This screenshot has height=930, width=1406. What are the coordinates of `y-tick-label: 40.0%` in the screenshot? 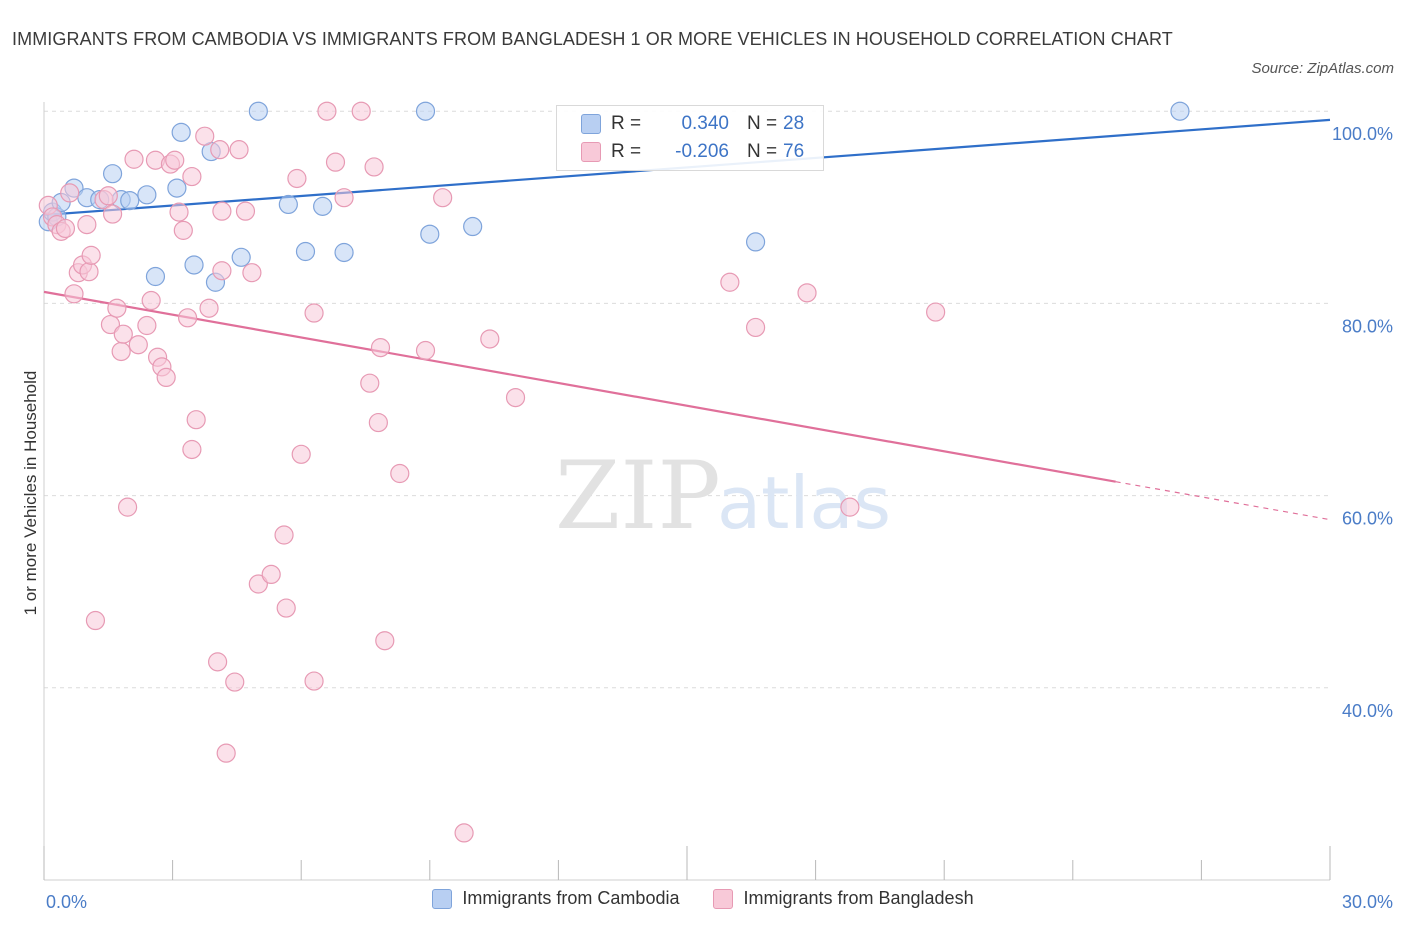 It's located at (1367, 711).